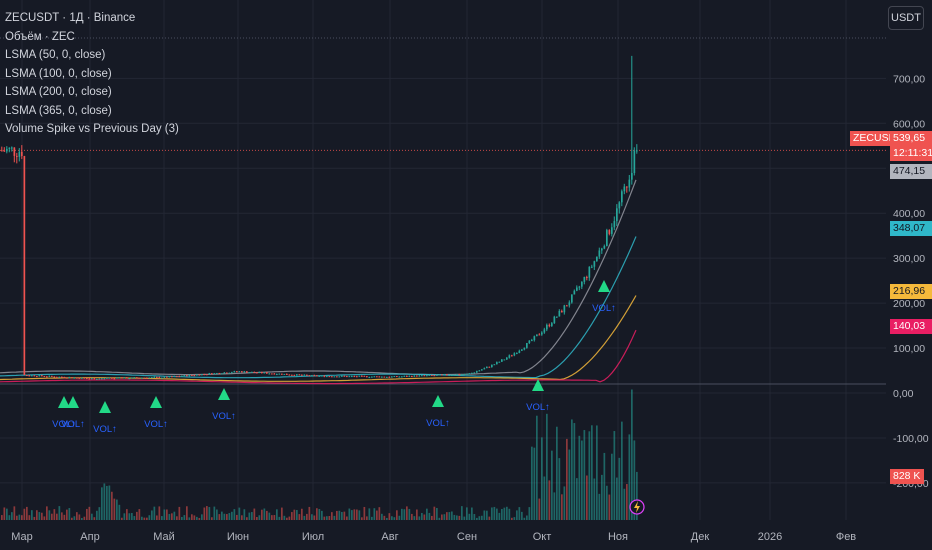  I want to click on x-axis-label: Ноя, so click(618, 537).